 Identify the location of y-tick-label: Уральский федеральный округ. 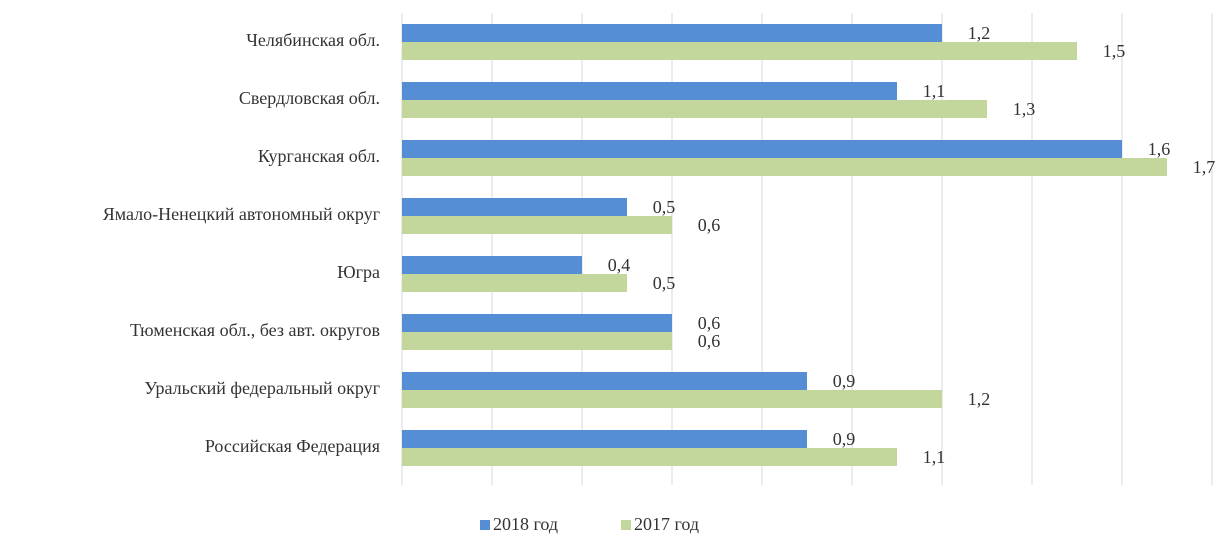
(262, 388).